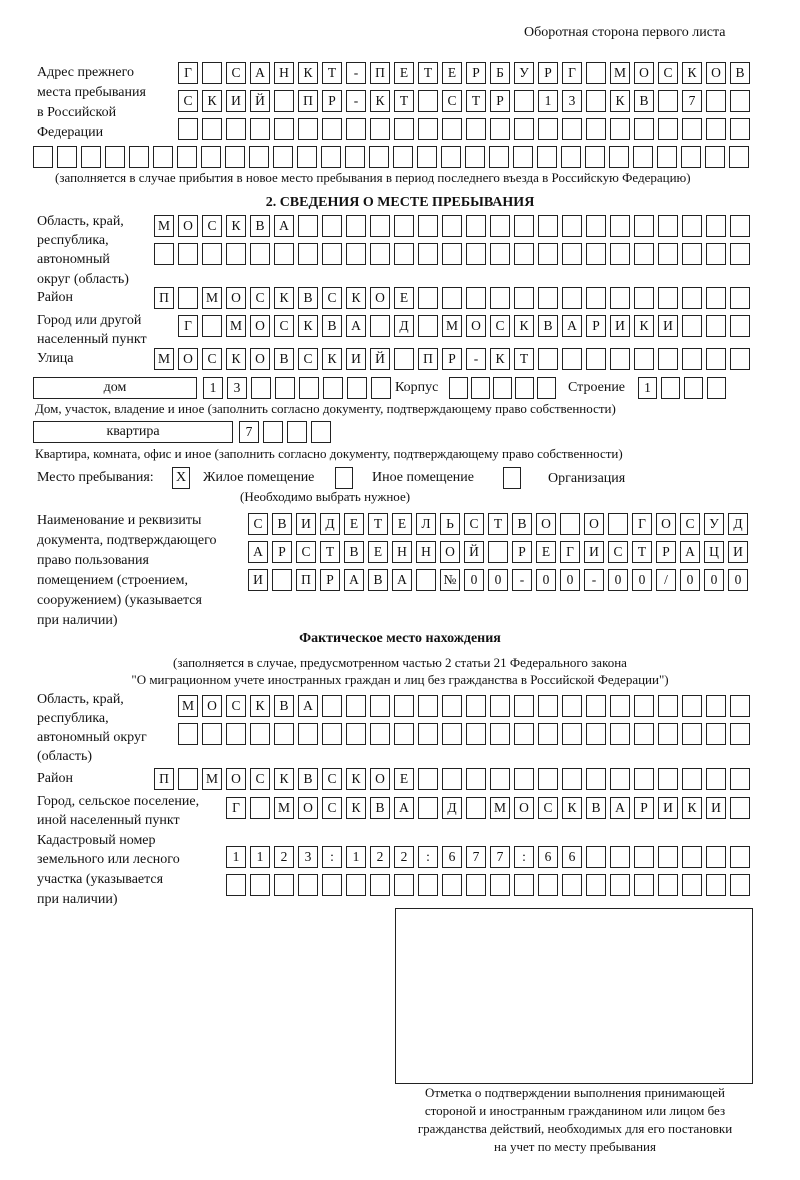 Image resolution: width=800 pixels, height=1180 pixels. What do you see at coordinates (260, 857) in the screenshot?
I see `char-cell: 1` at bounding box center [260, 857].